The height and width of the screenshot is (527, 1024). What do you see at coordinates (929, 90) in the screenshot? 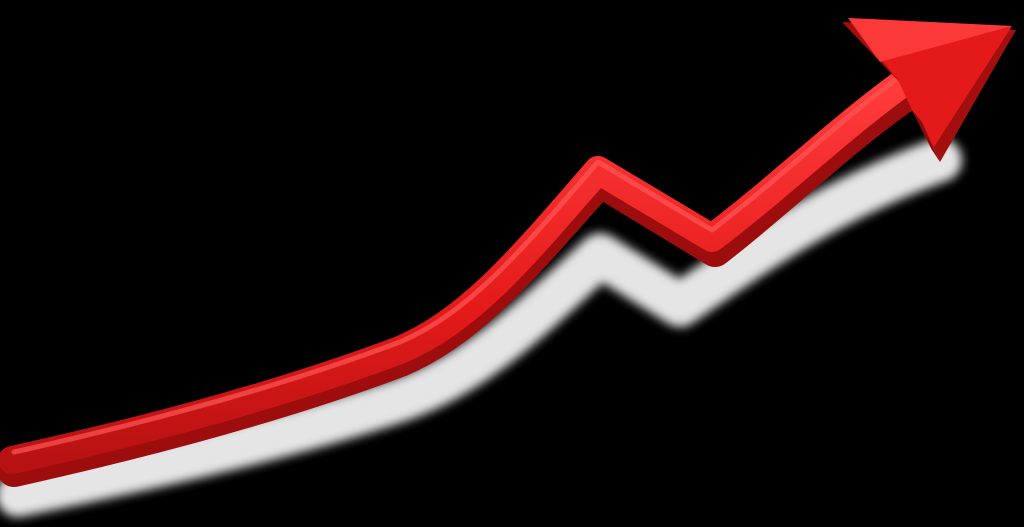
I see `arrow-head` at bounding box center [929, 90].